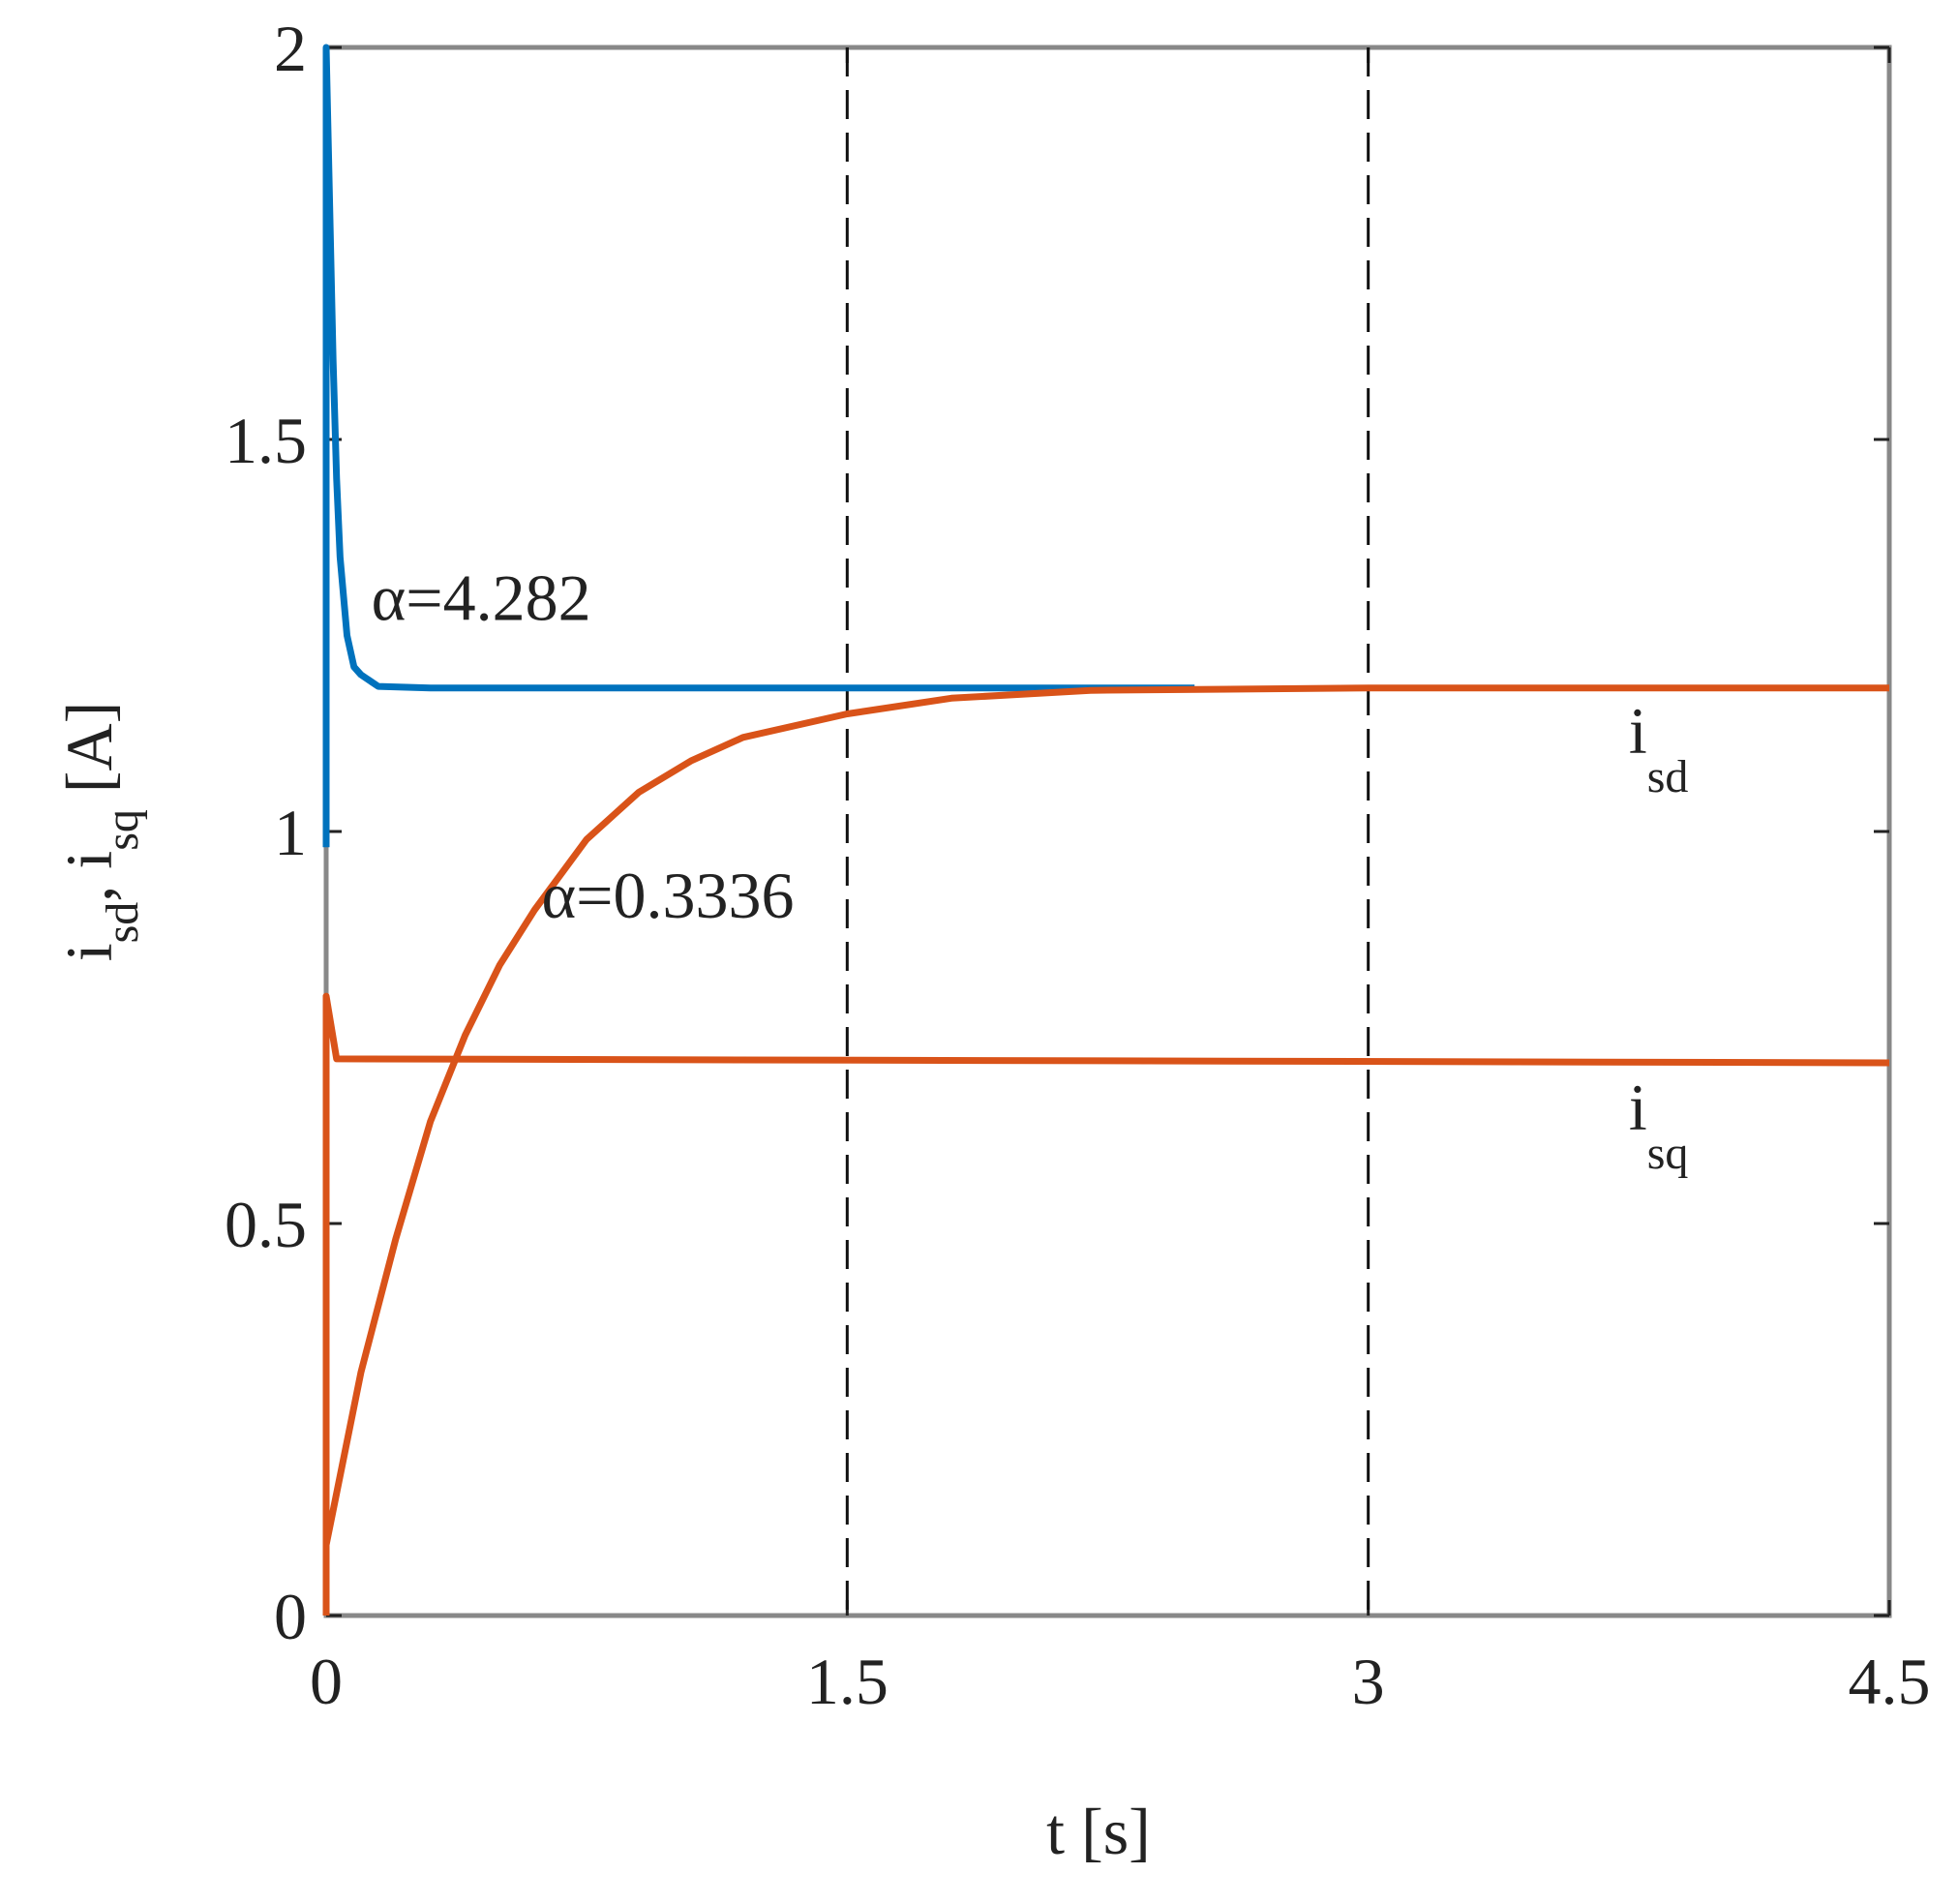  Describe the element at coordinates (266, 1225) in the screenshot. I see `y-tick-label: 0.5` at that location.